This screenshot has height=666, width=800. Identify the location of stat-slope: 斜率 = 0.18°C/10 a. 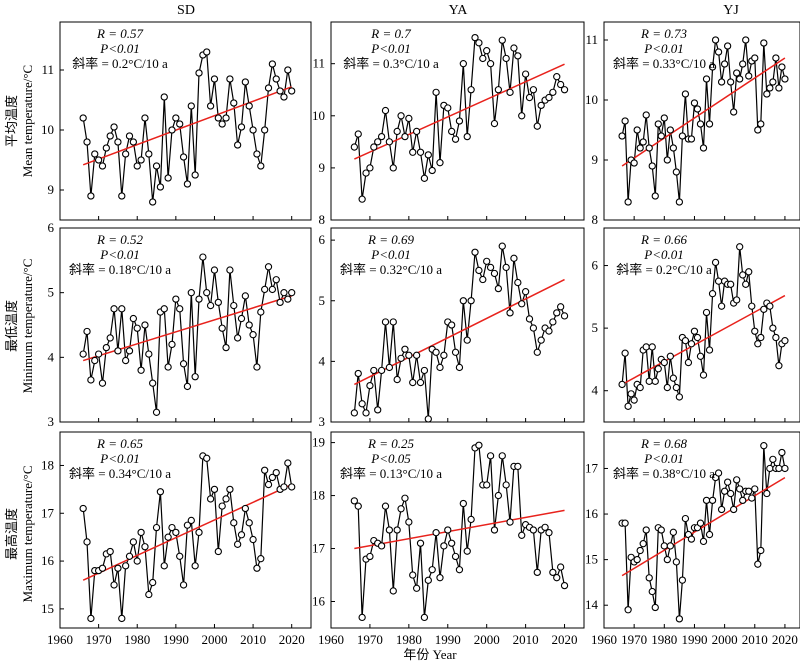
(120, 269).